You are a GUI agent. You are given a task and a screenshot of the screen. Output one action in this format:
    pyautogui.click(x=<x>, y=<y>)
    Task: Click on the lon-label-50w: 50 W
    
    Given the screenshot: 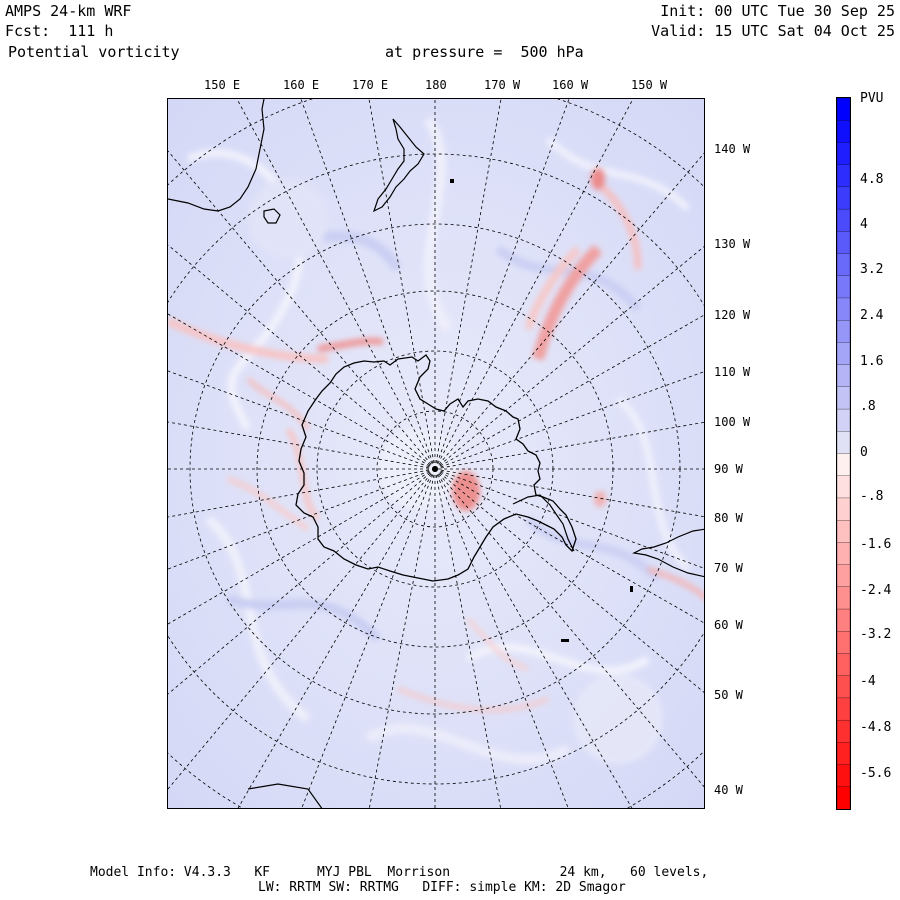 What is the action you would take?
    pyautogui.click(x=728, y=695)
    